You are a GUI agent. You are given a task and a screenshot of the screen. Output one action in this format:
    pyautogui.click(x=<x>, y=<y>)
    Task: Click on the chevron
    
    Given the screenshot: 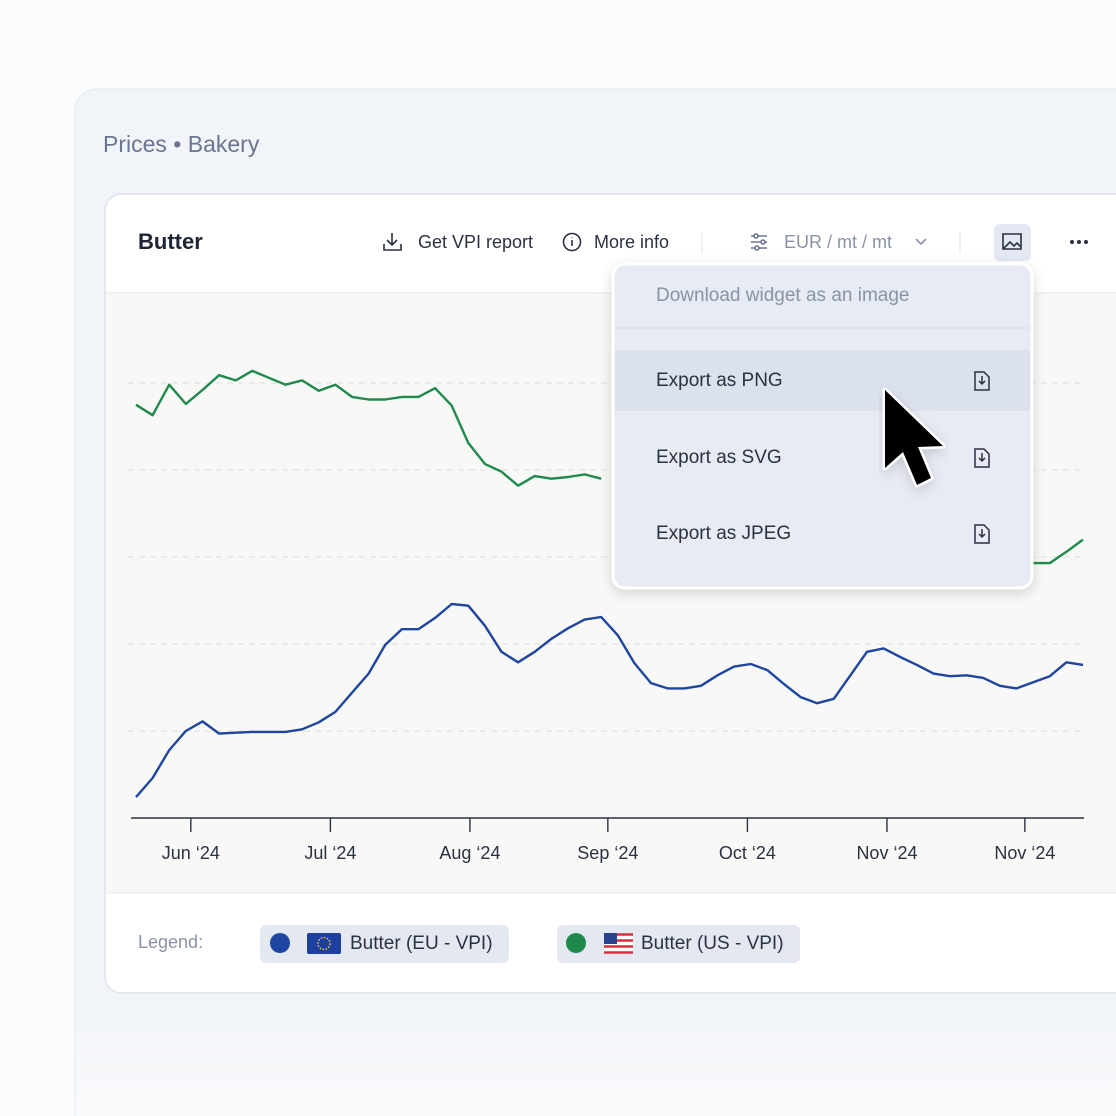 What is the action you would take?
    pyautogui.click(x=921, y=242)
    